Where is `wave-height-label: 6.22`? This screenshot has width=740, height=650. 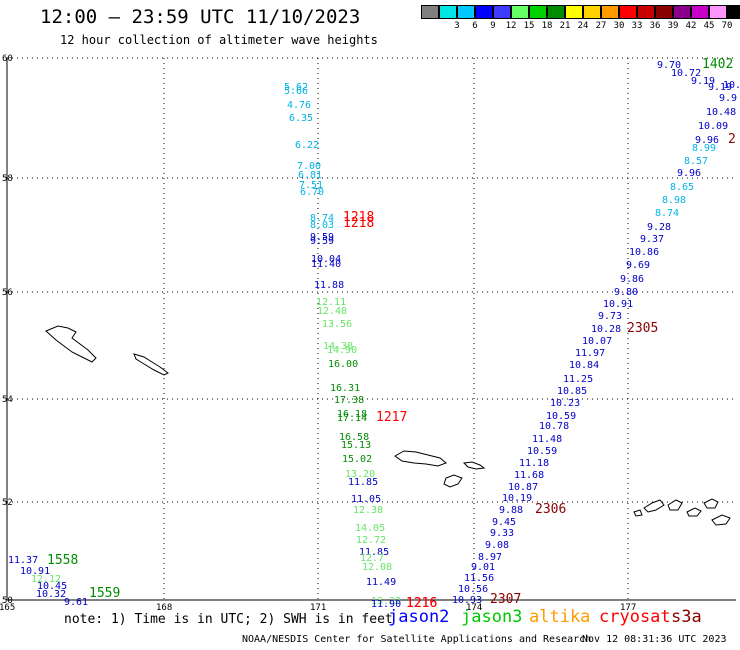 wave-height-label: 6.22 is located at coordinates (307, 145).